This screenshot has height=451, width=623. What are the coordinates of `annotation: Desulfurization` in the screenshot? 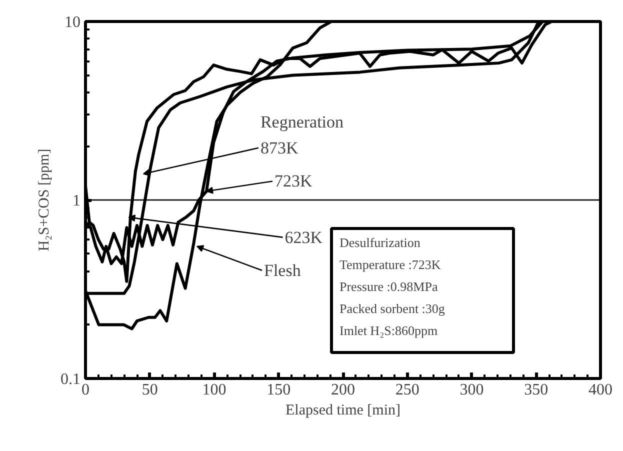 It's located at (380, 242).